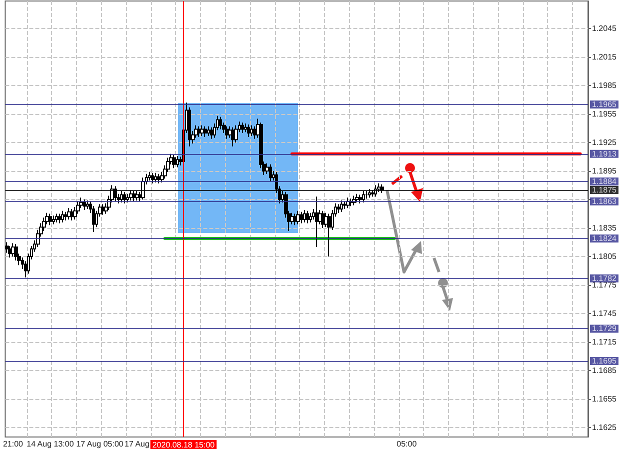 This screenshot has height=452, width=620. I want to click on y-tick-label: 1.1655, so click(605, 399).